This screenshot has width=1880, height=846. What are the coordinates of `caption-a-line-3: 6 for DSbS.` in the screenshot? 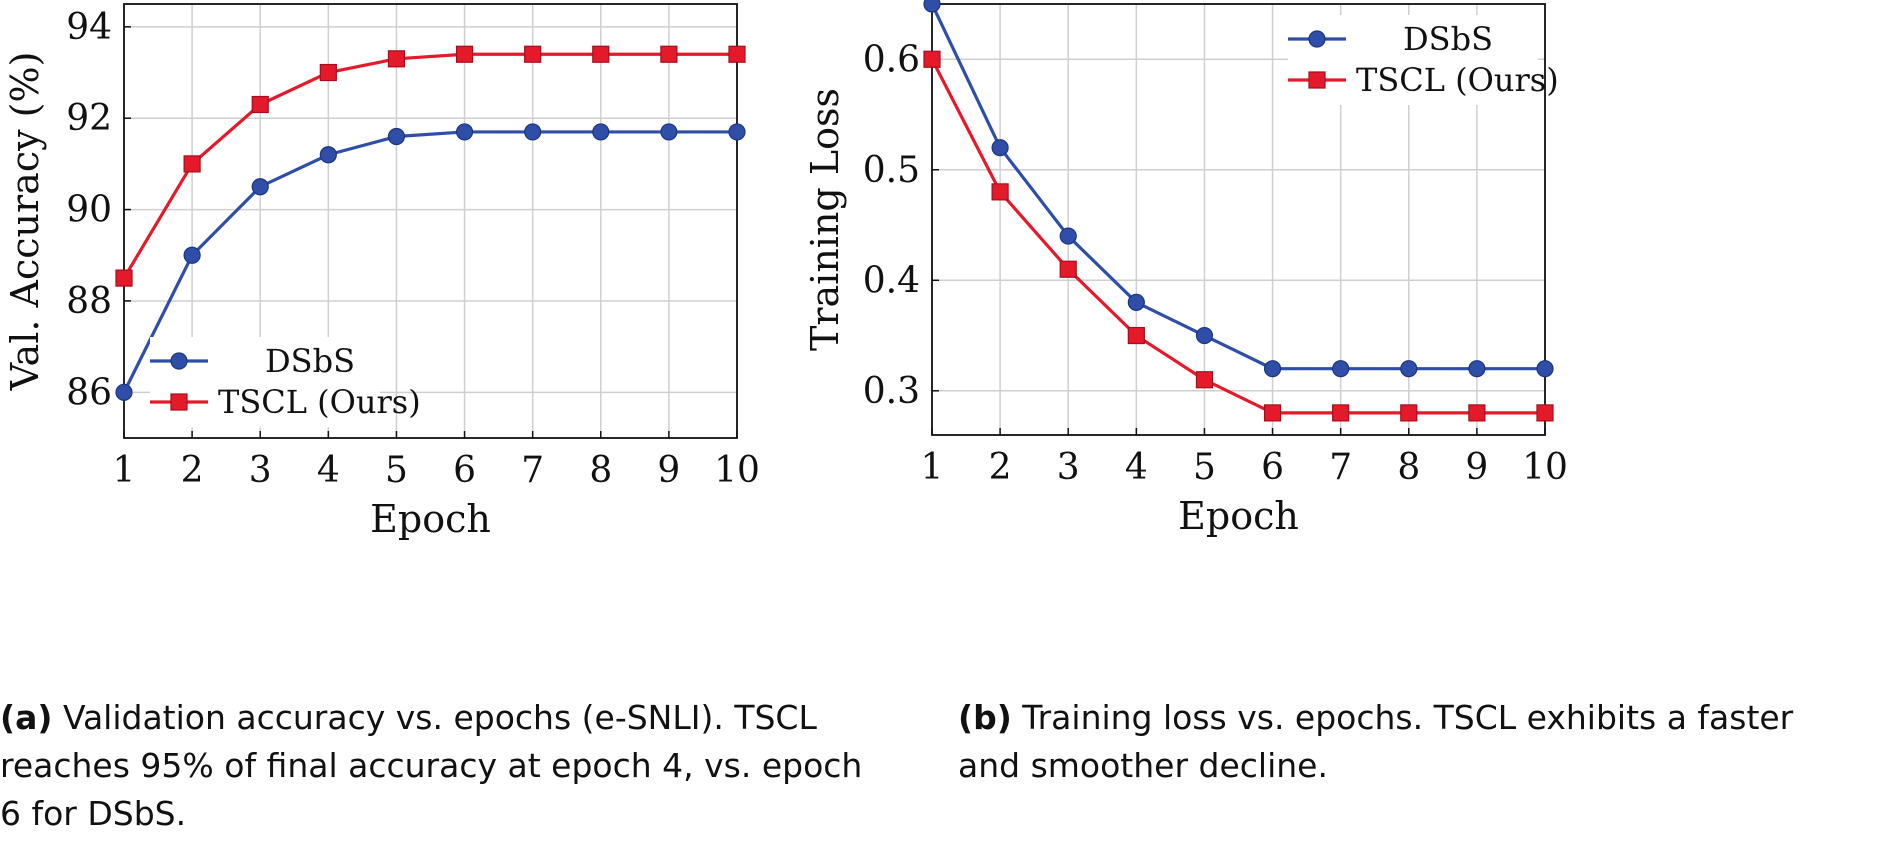 It's located at (93, 813).